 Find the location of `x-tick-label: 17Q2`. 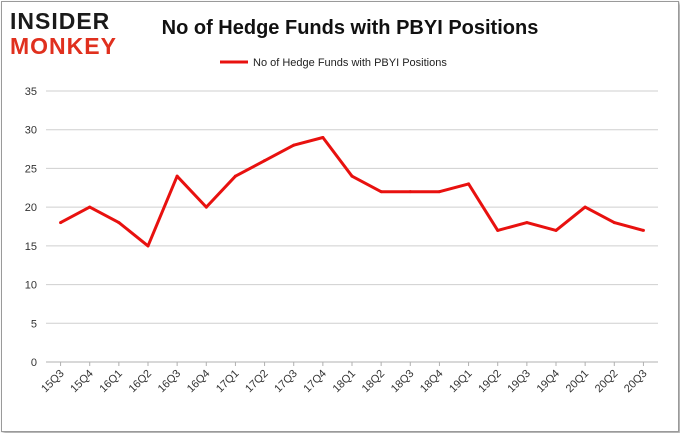

x-tick-label: 17Q2 is located at coordinates (257, 382).